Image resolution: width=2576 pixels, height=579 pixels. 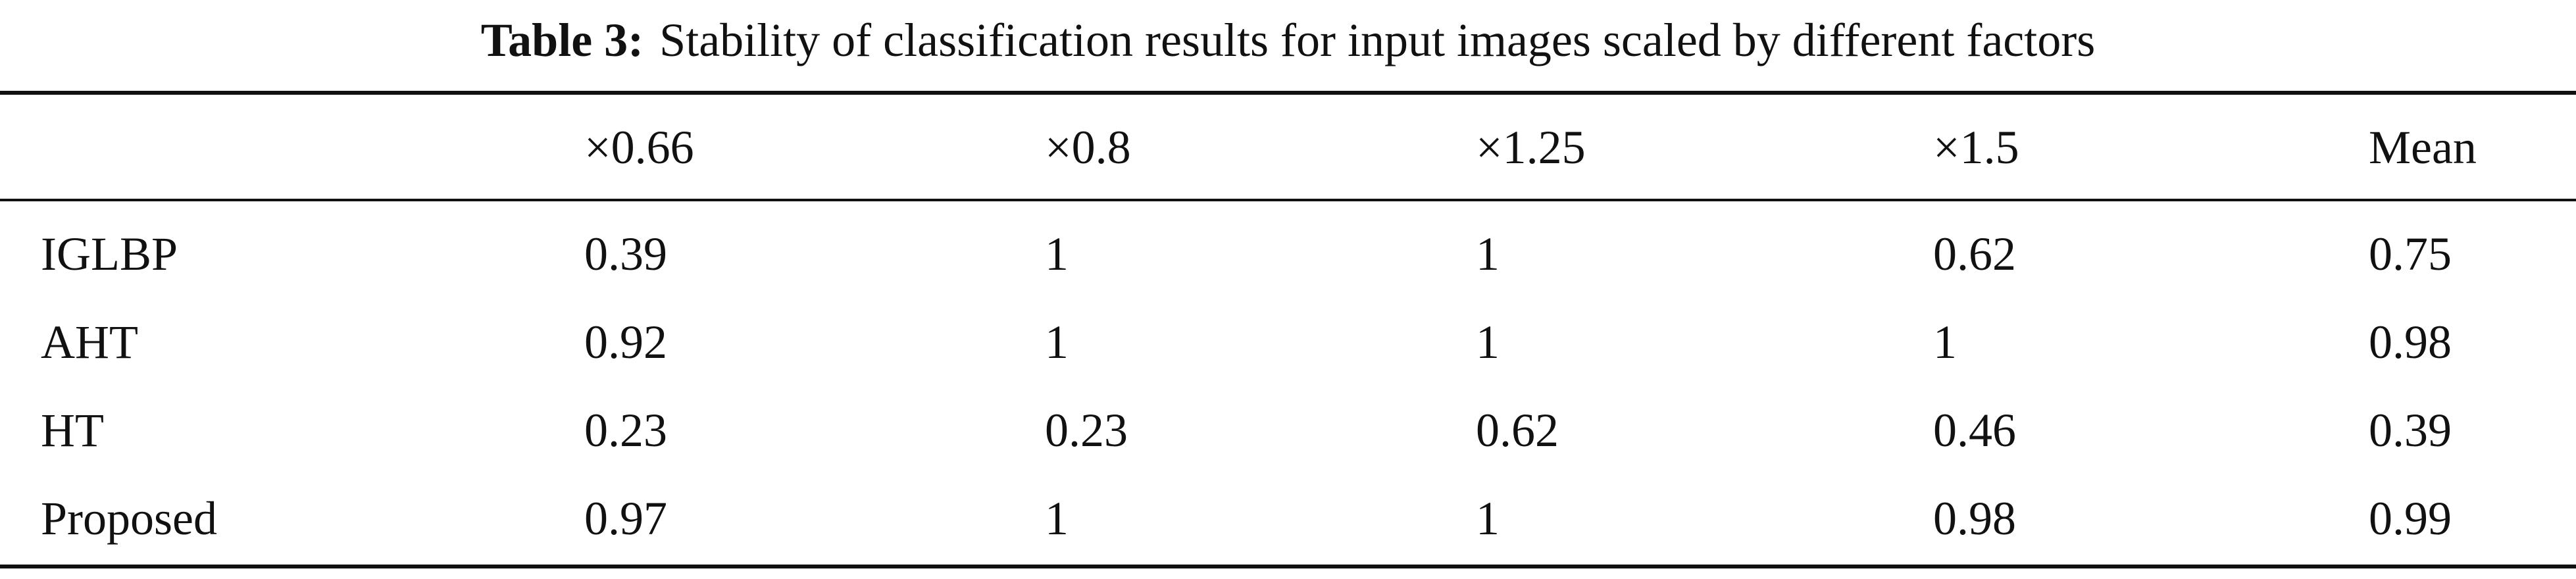 What do you see at coordinates (562, 40) in the screenshot?
I see `table-label: Table 3:` at bounding box center [562, 40].